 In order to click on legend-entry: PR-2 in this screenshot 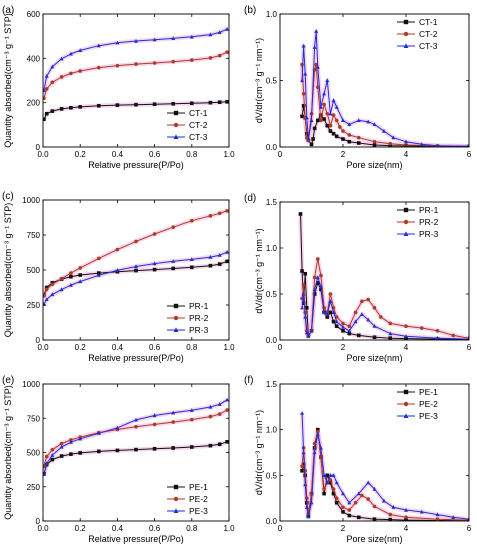, I will do `click(199, 318)`.